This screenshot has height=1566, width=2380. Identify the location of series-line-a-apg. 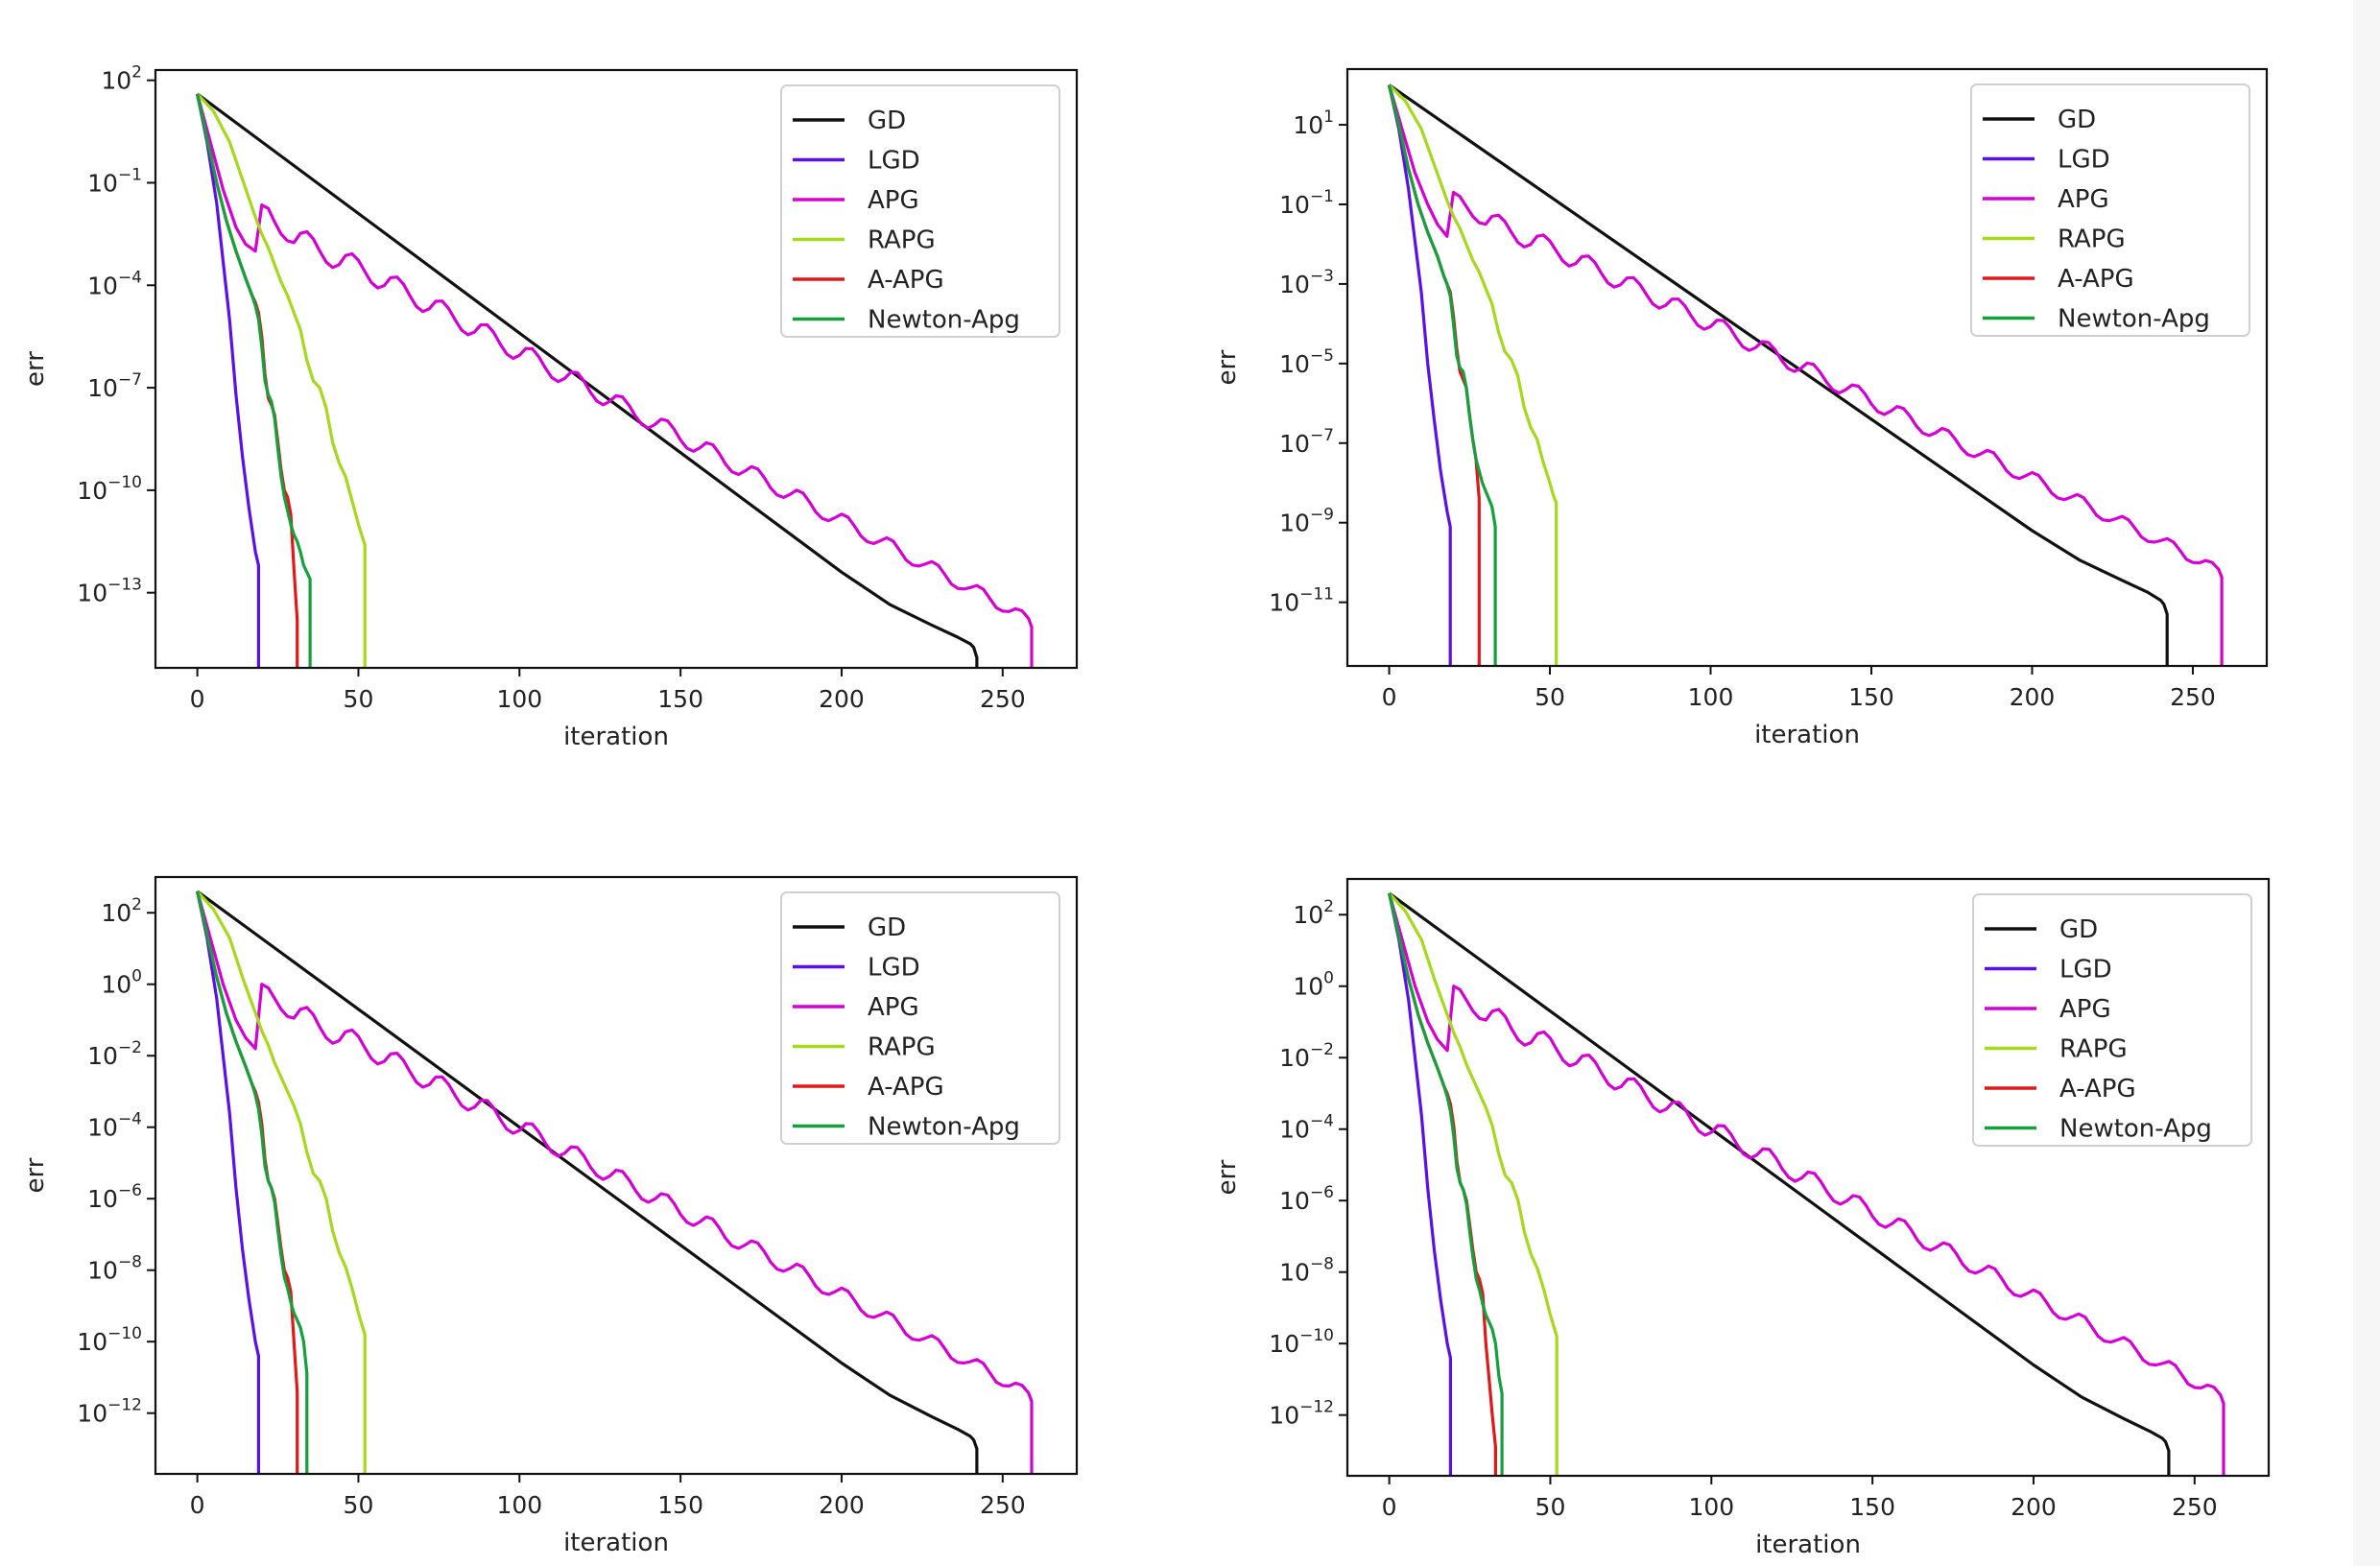
(1434, 375).